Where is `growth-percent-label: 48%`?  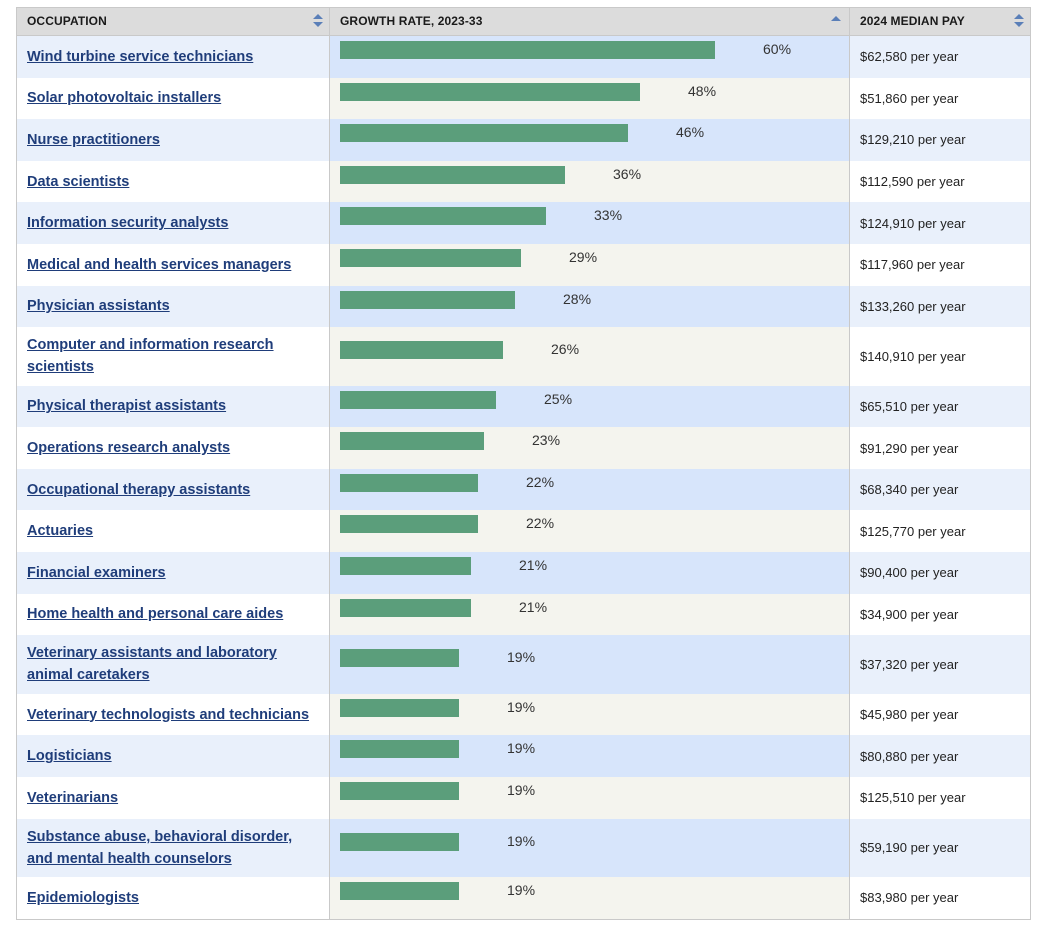 growth-percent-label: 48% is located at coordinates (702, 90).